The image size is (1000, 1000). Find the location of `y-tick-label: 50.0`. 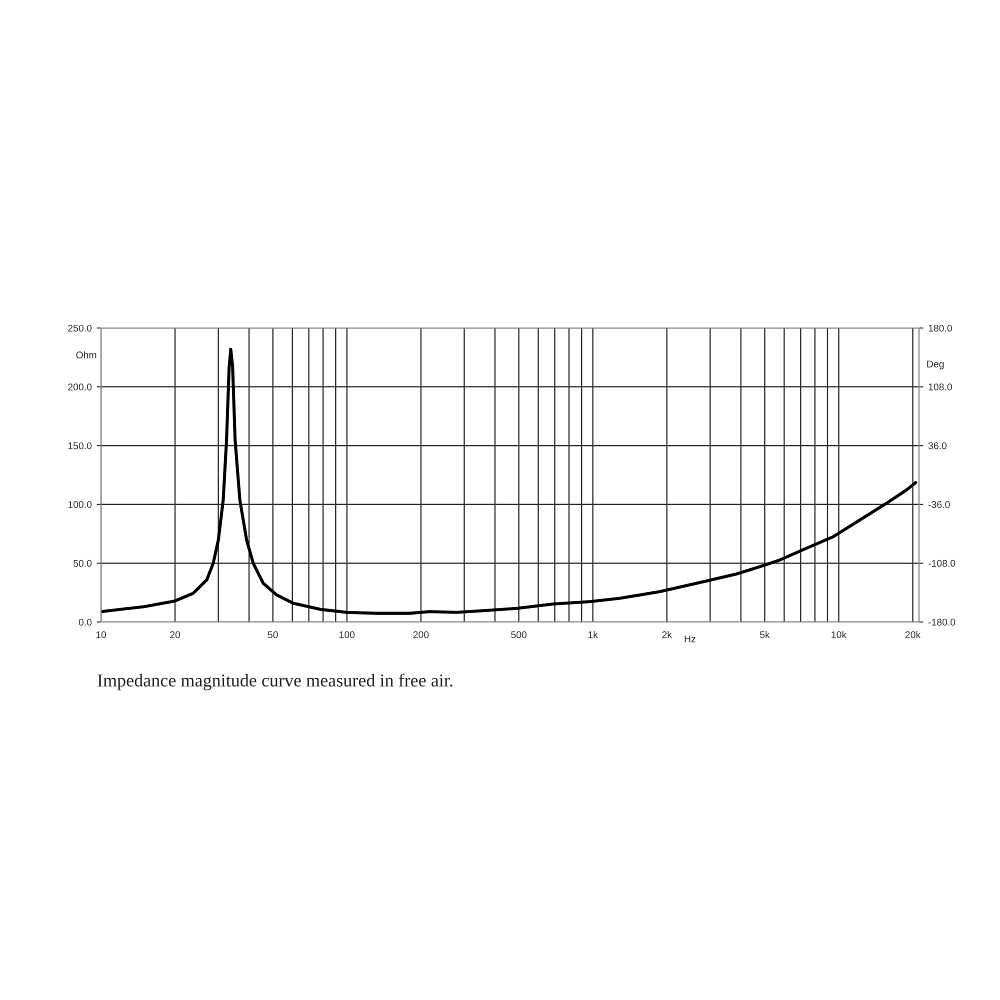

y-tick-label: 50.0 is located at coordinates (82, 563).